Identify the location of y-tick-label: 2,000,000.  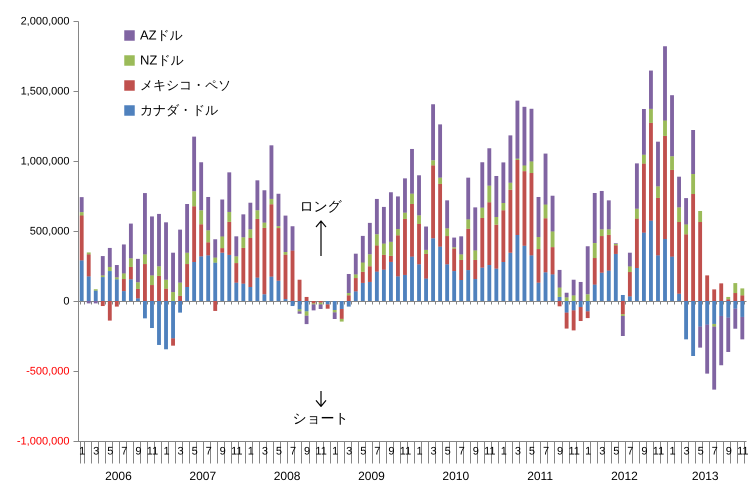
(45, 22).